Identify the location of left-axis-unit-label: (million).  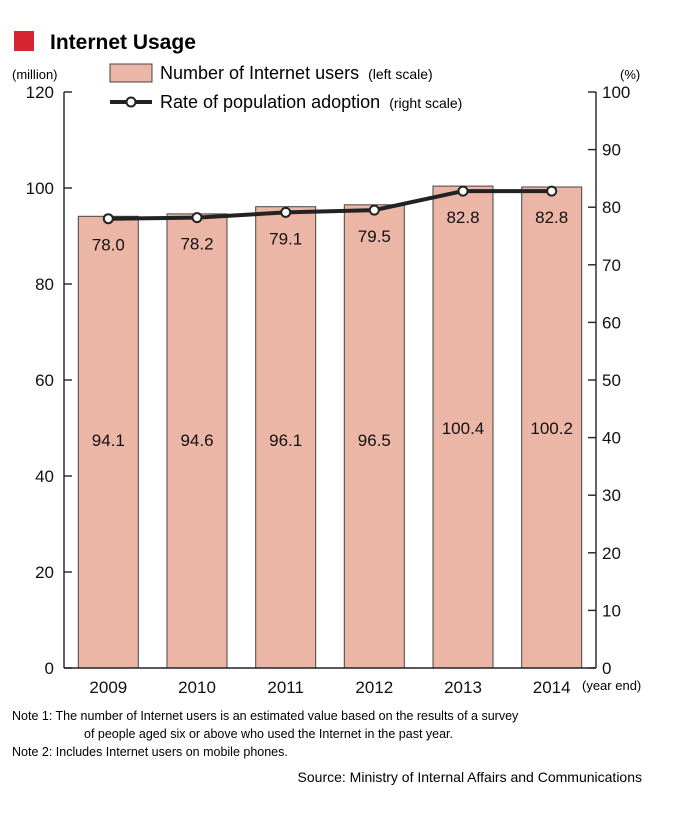
(35, 74).